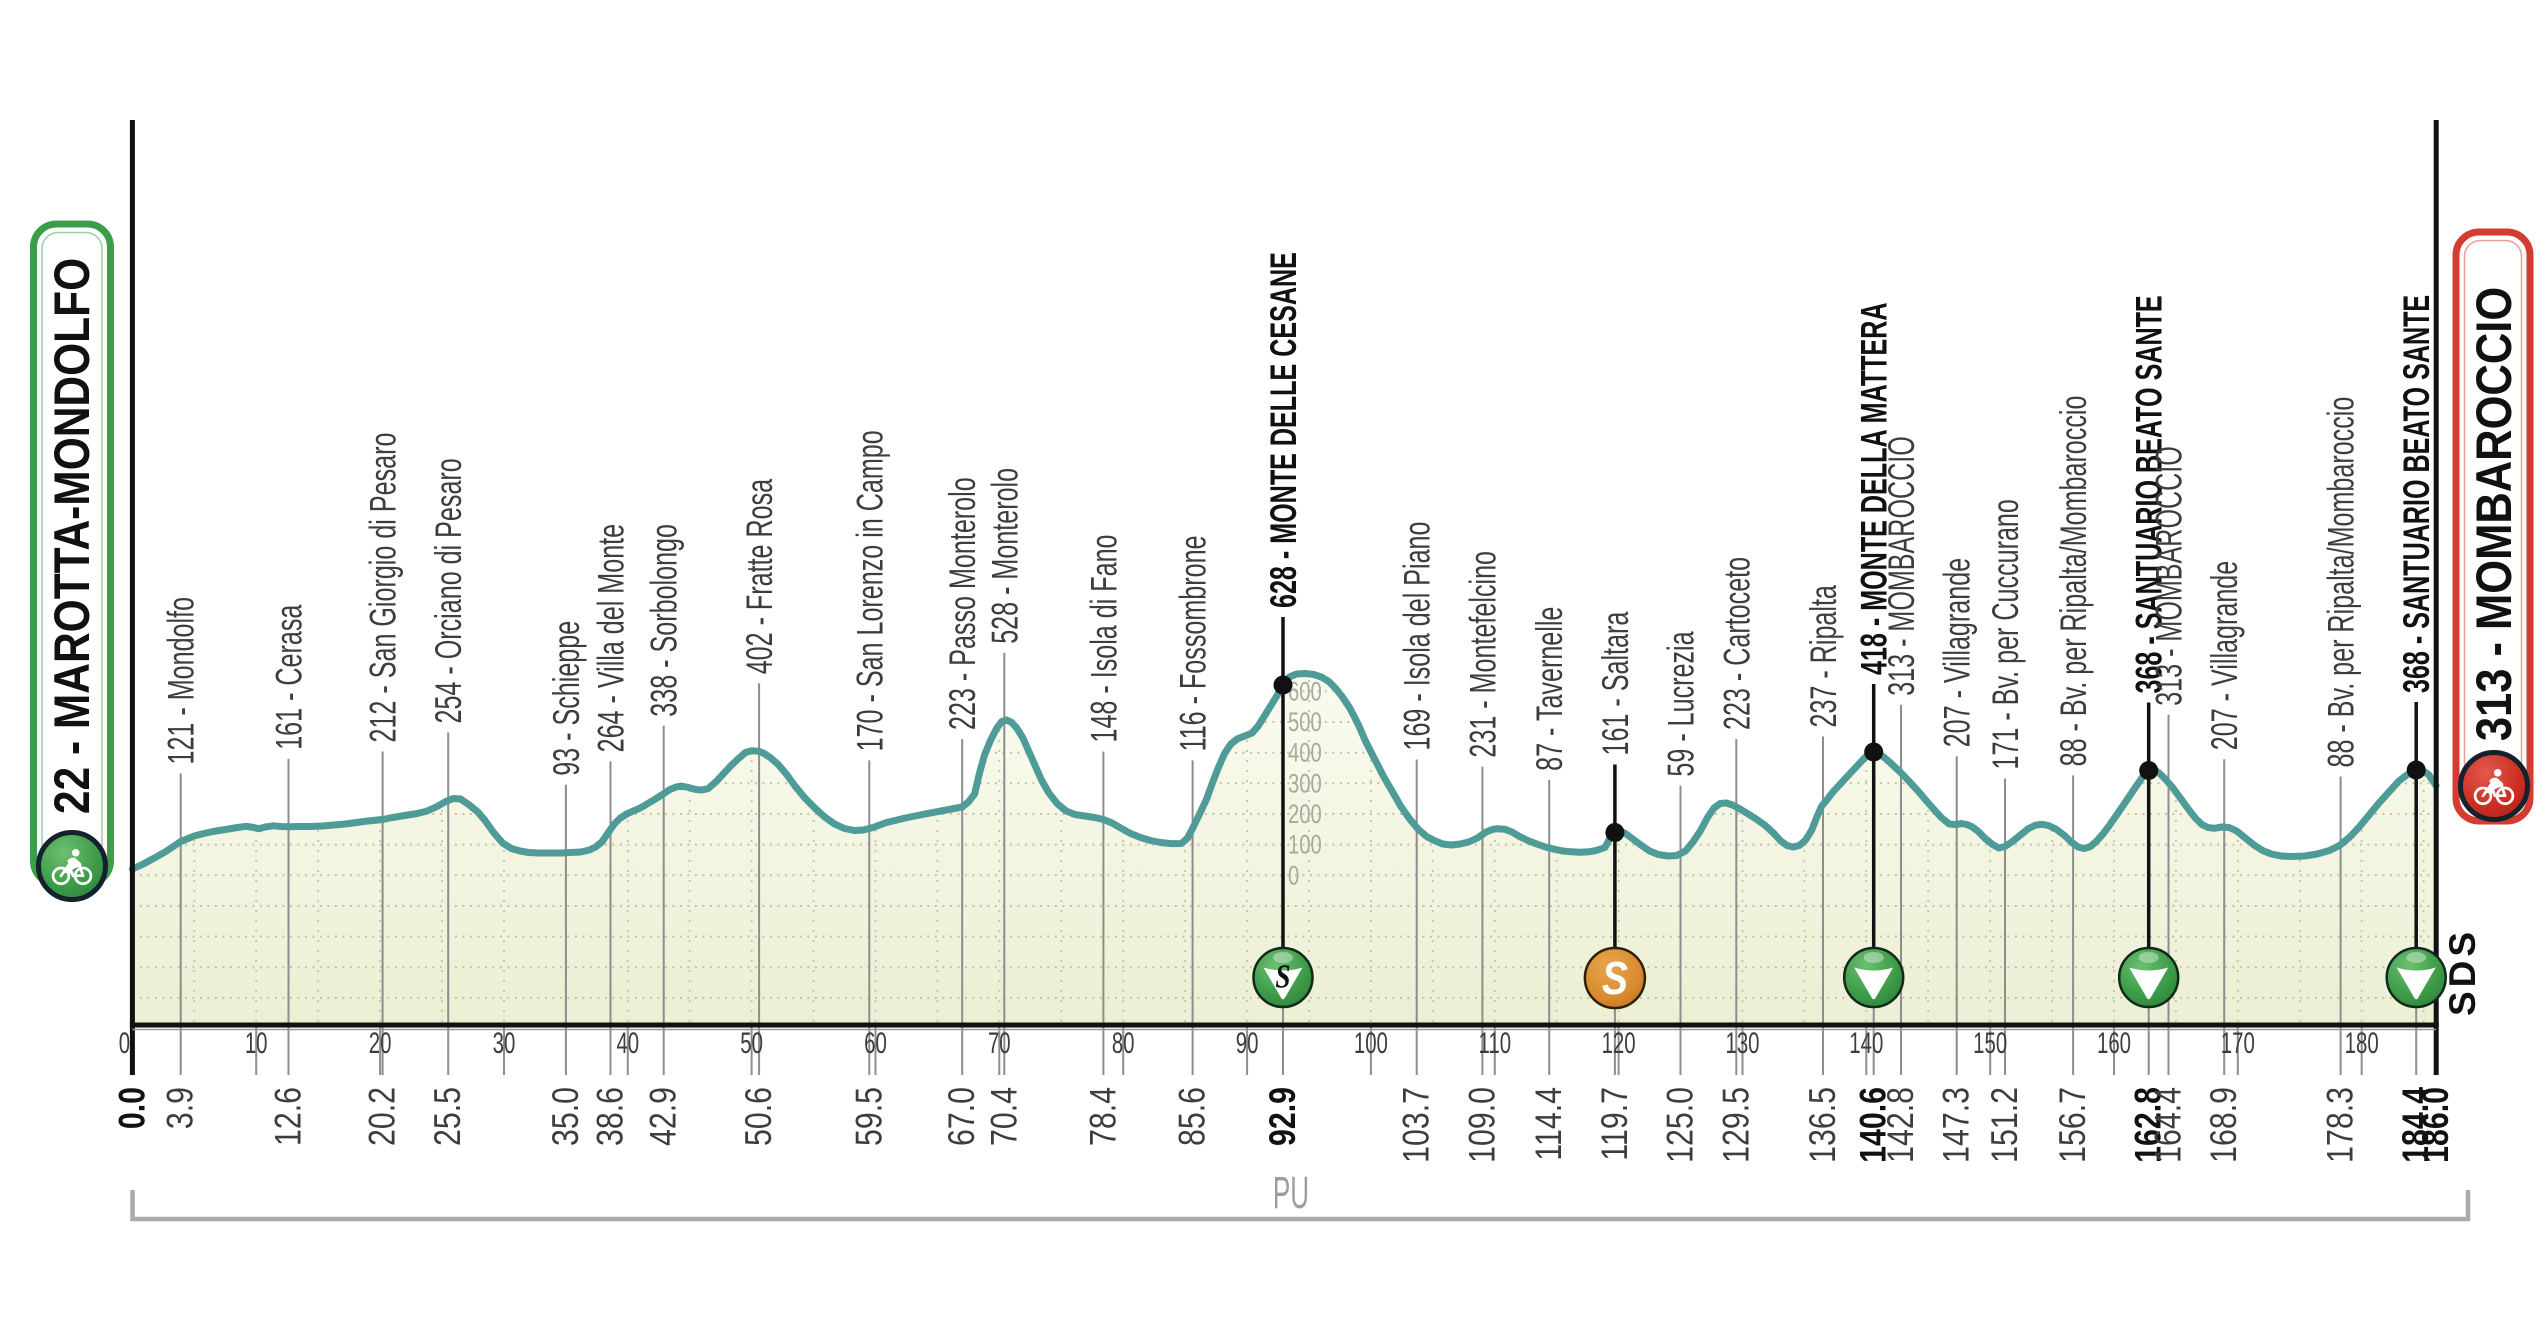 Image resolution: width=2544 pixels, height=1338 pixels. I want to click on svg-text: 93 - Schieppe, so click(566, 698).